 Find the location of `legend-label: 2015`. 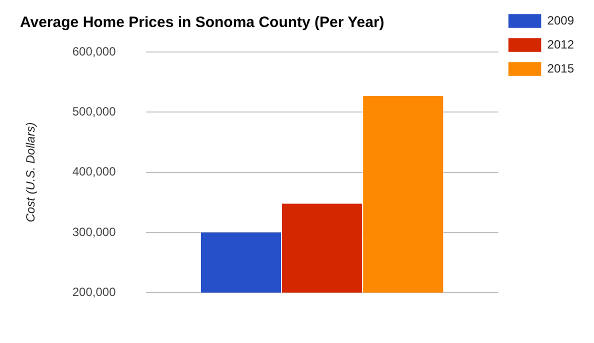

legend-label: 2015 is located at coordinates (560, 68).